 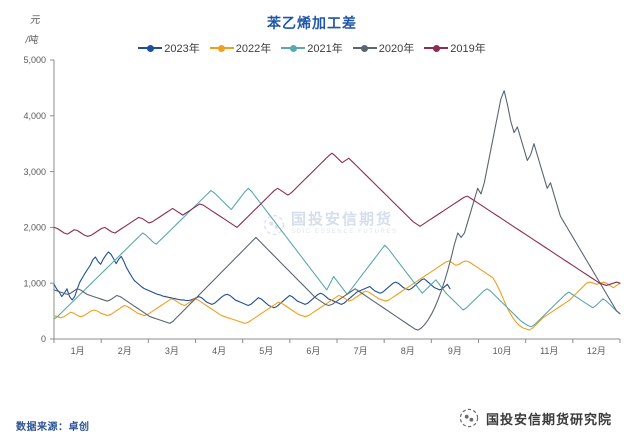 What do you see at coordinates (469, 418) in the screenshot?
I see `brand-logo-icon` at bounding box center [469, 418].